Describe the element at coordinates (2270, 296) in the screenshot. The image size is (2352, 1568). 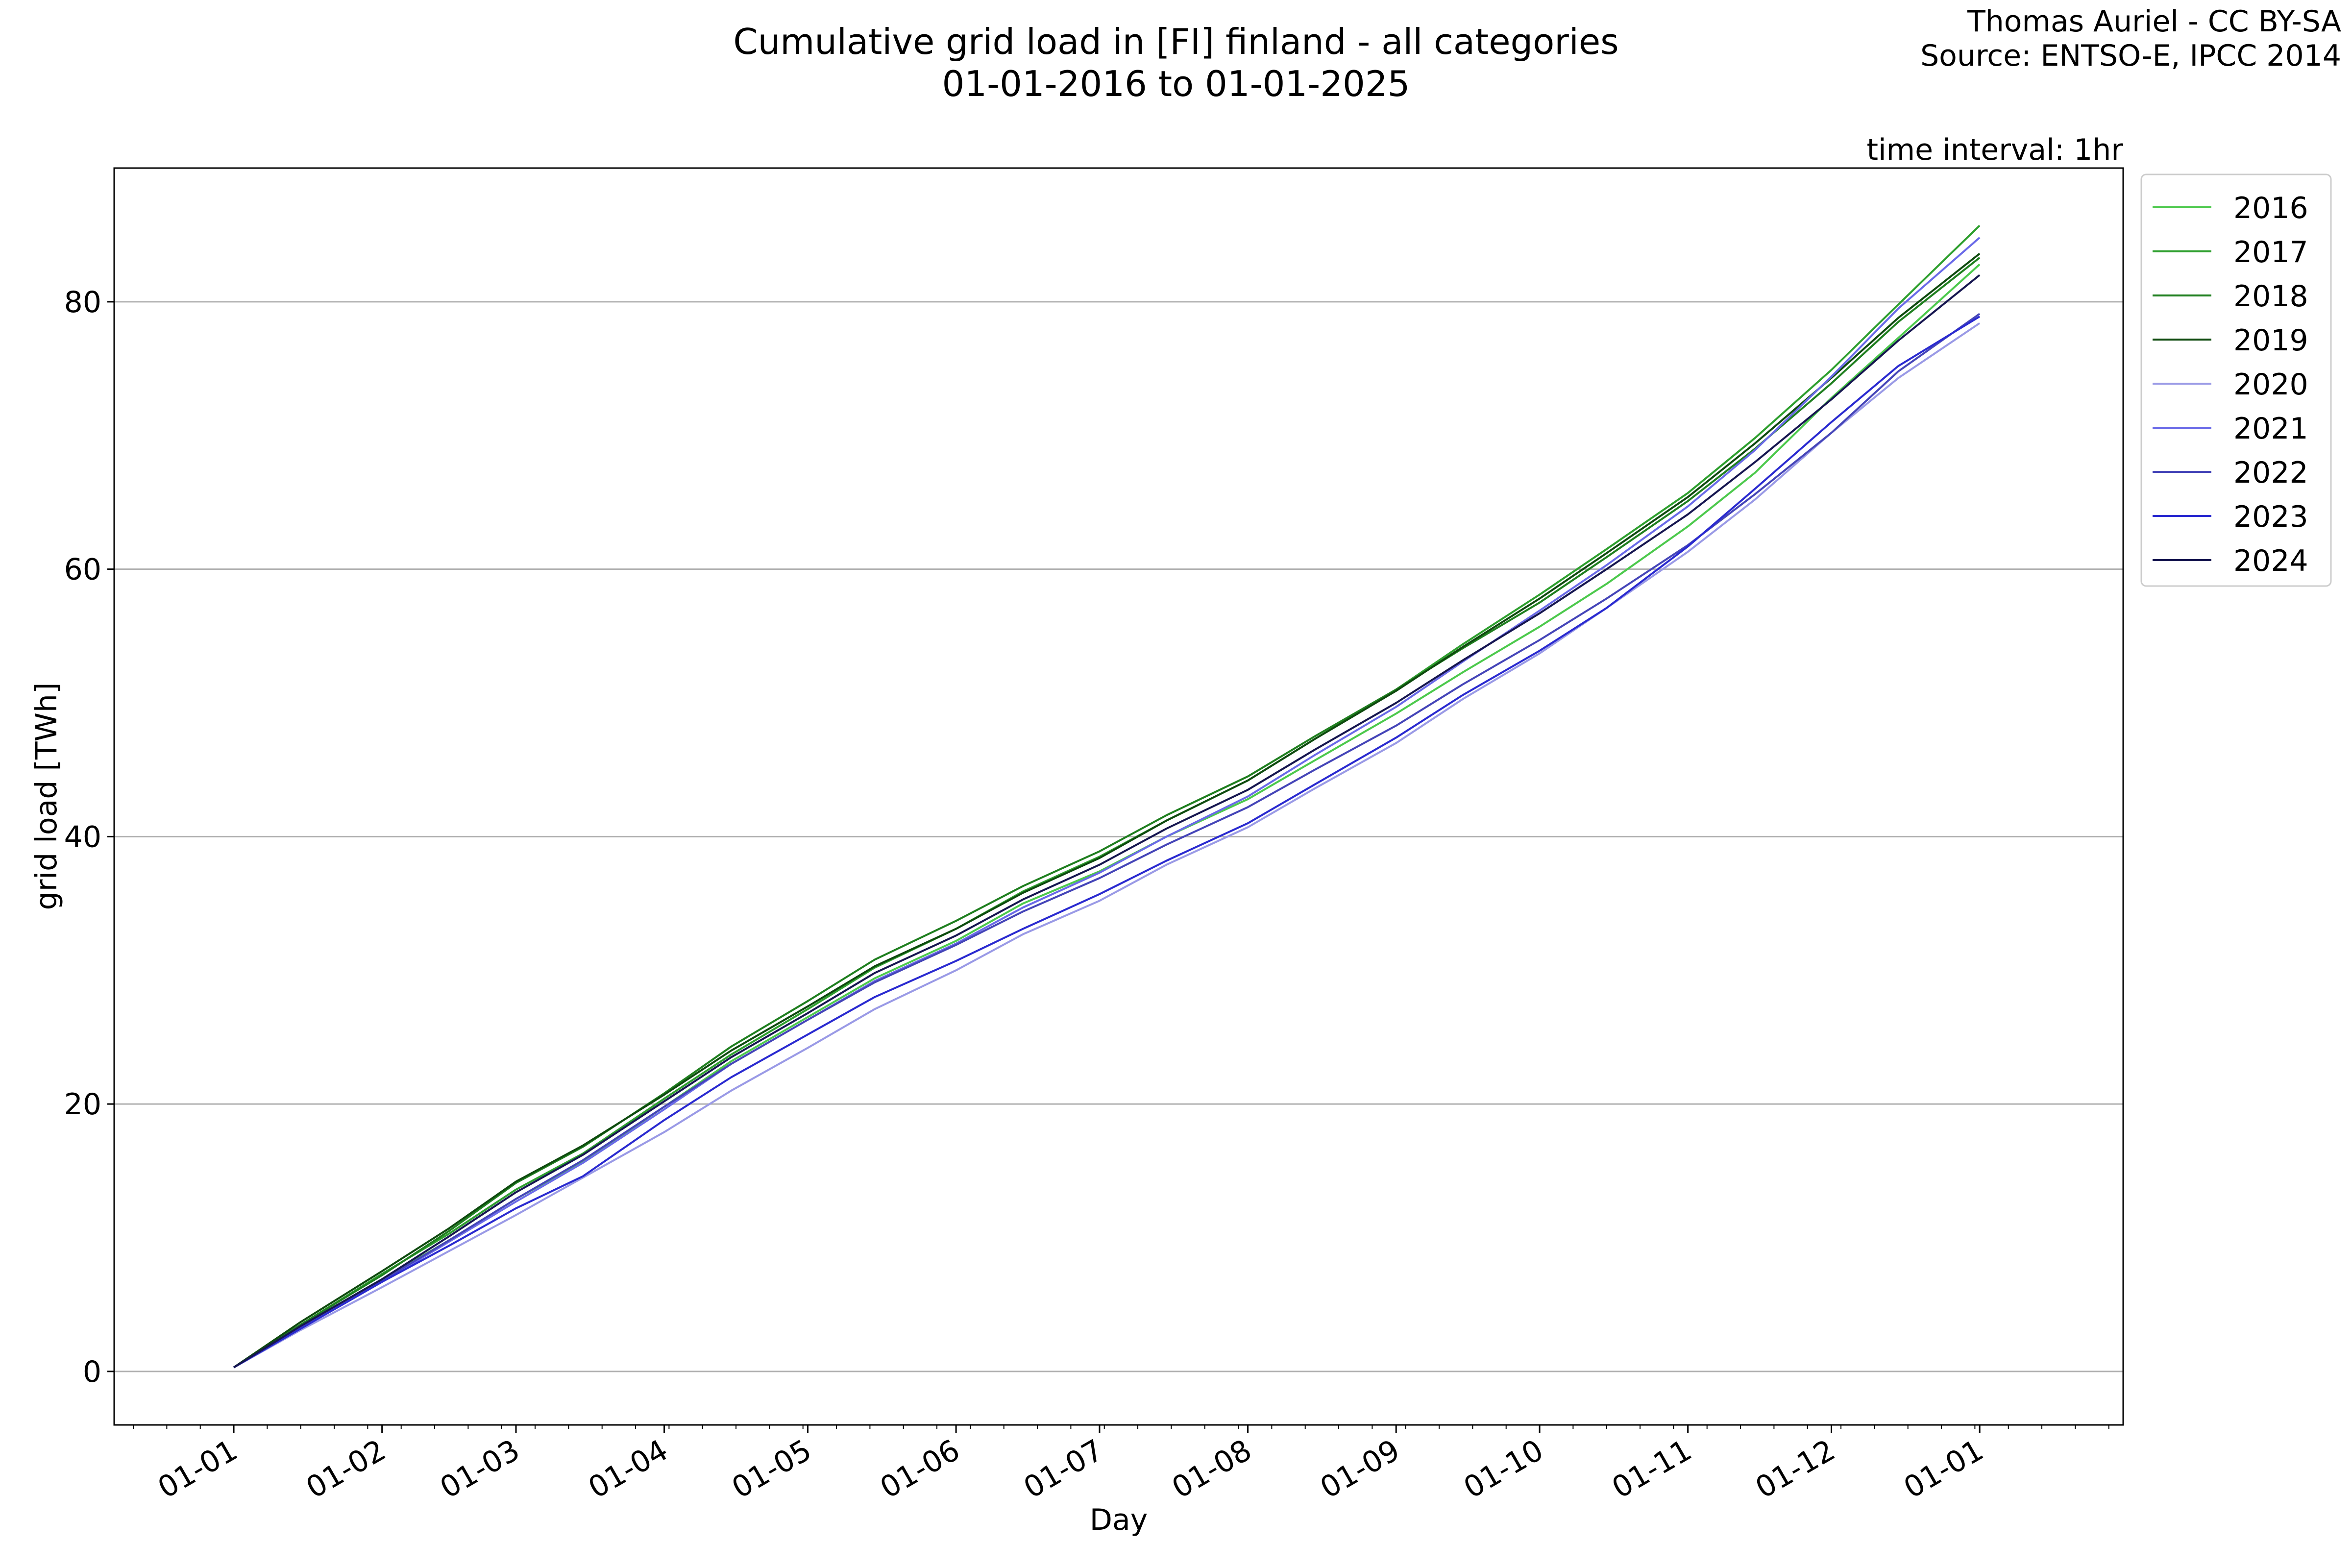
I see `legend-label: 2018` at that location.